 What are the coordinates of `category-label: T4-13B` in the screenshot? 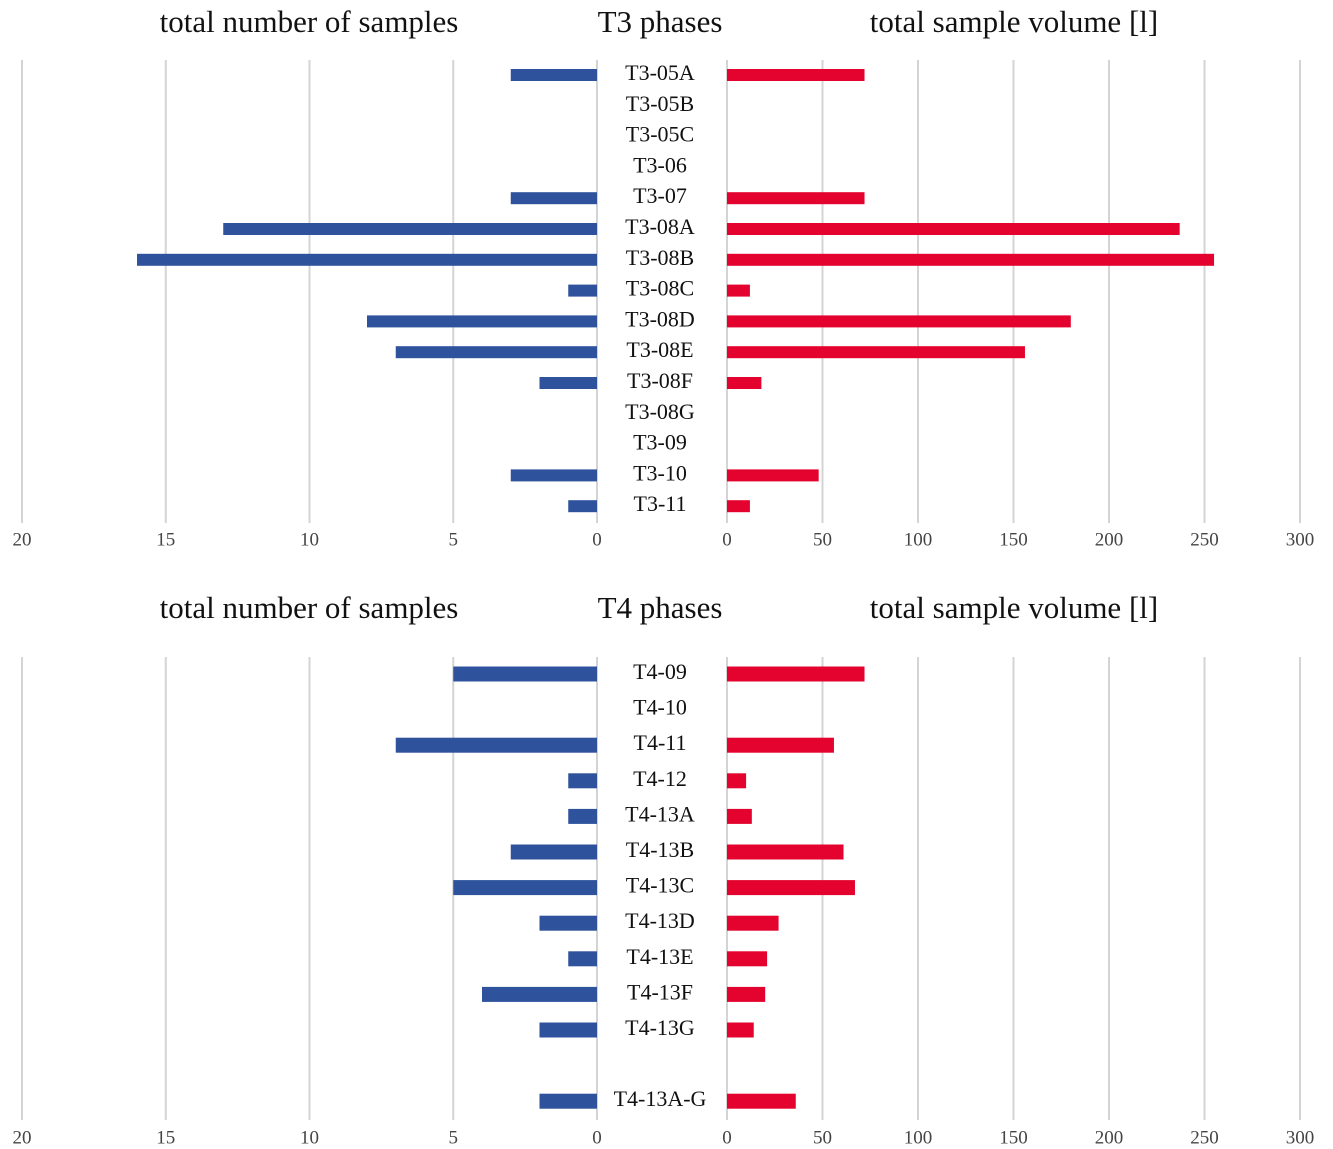 It's located at (660, 849).